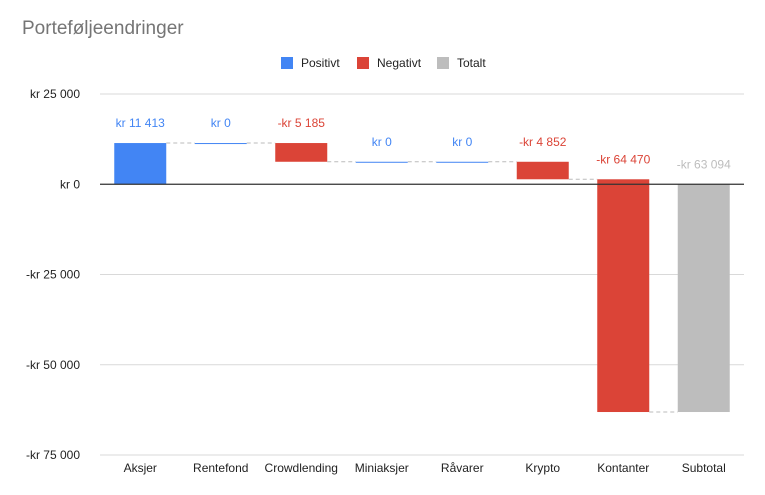  I want to click on y-tick-label: -kr 50 000, so click(53, 365).